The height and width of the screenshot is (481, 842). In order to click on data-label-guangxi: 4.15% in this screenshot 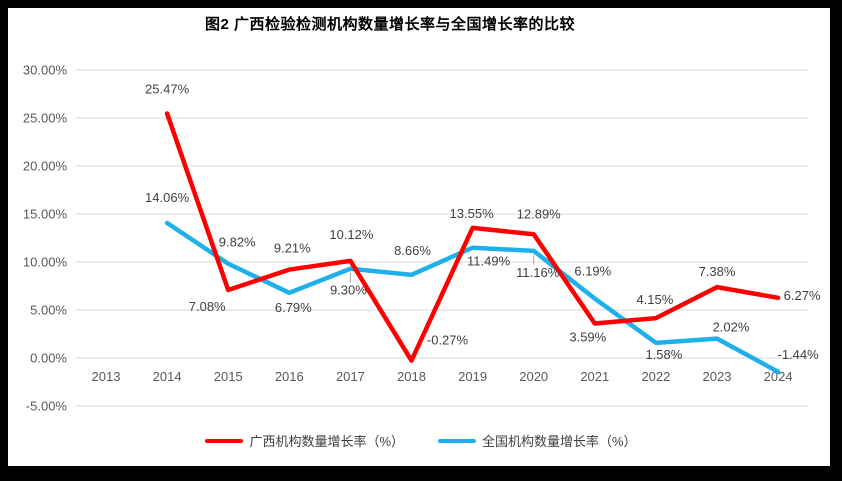, I will do `click(654, 299)`.